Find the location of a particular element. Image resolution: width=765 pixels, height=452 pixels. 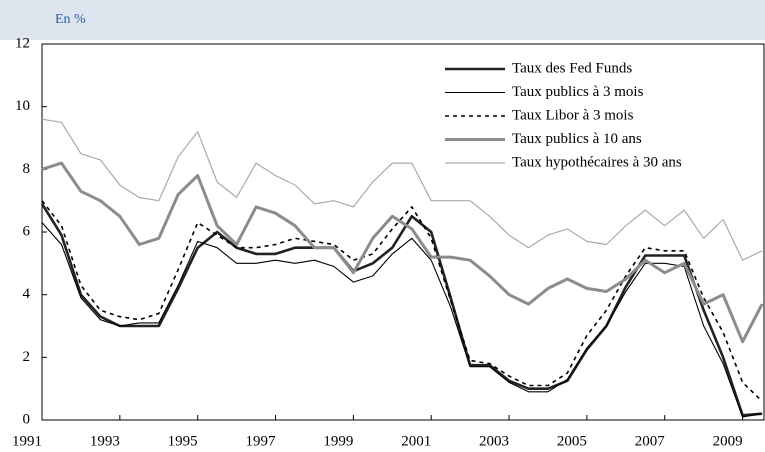

legend-label: Taux hypothécaires à 30 ans is located at coordinates (597, 162).